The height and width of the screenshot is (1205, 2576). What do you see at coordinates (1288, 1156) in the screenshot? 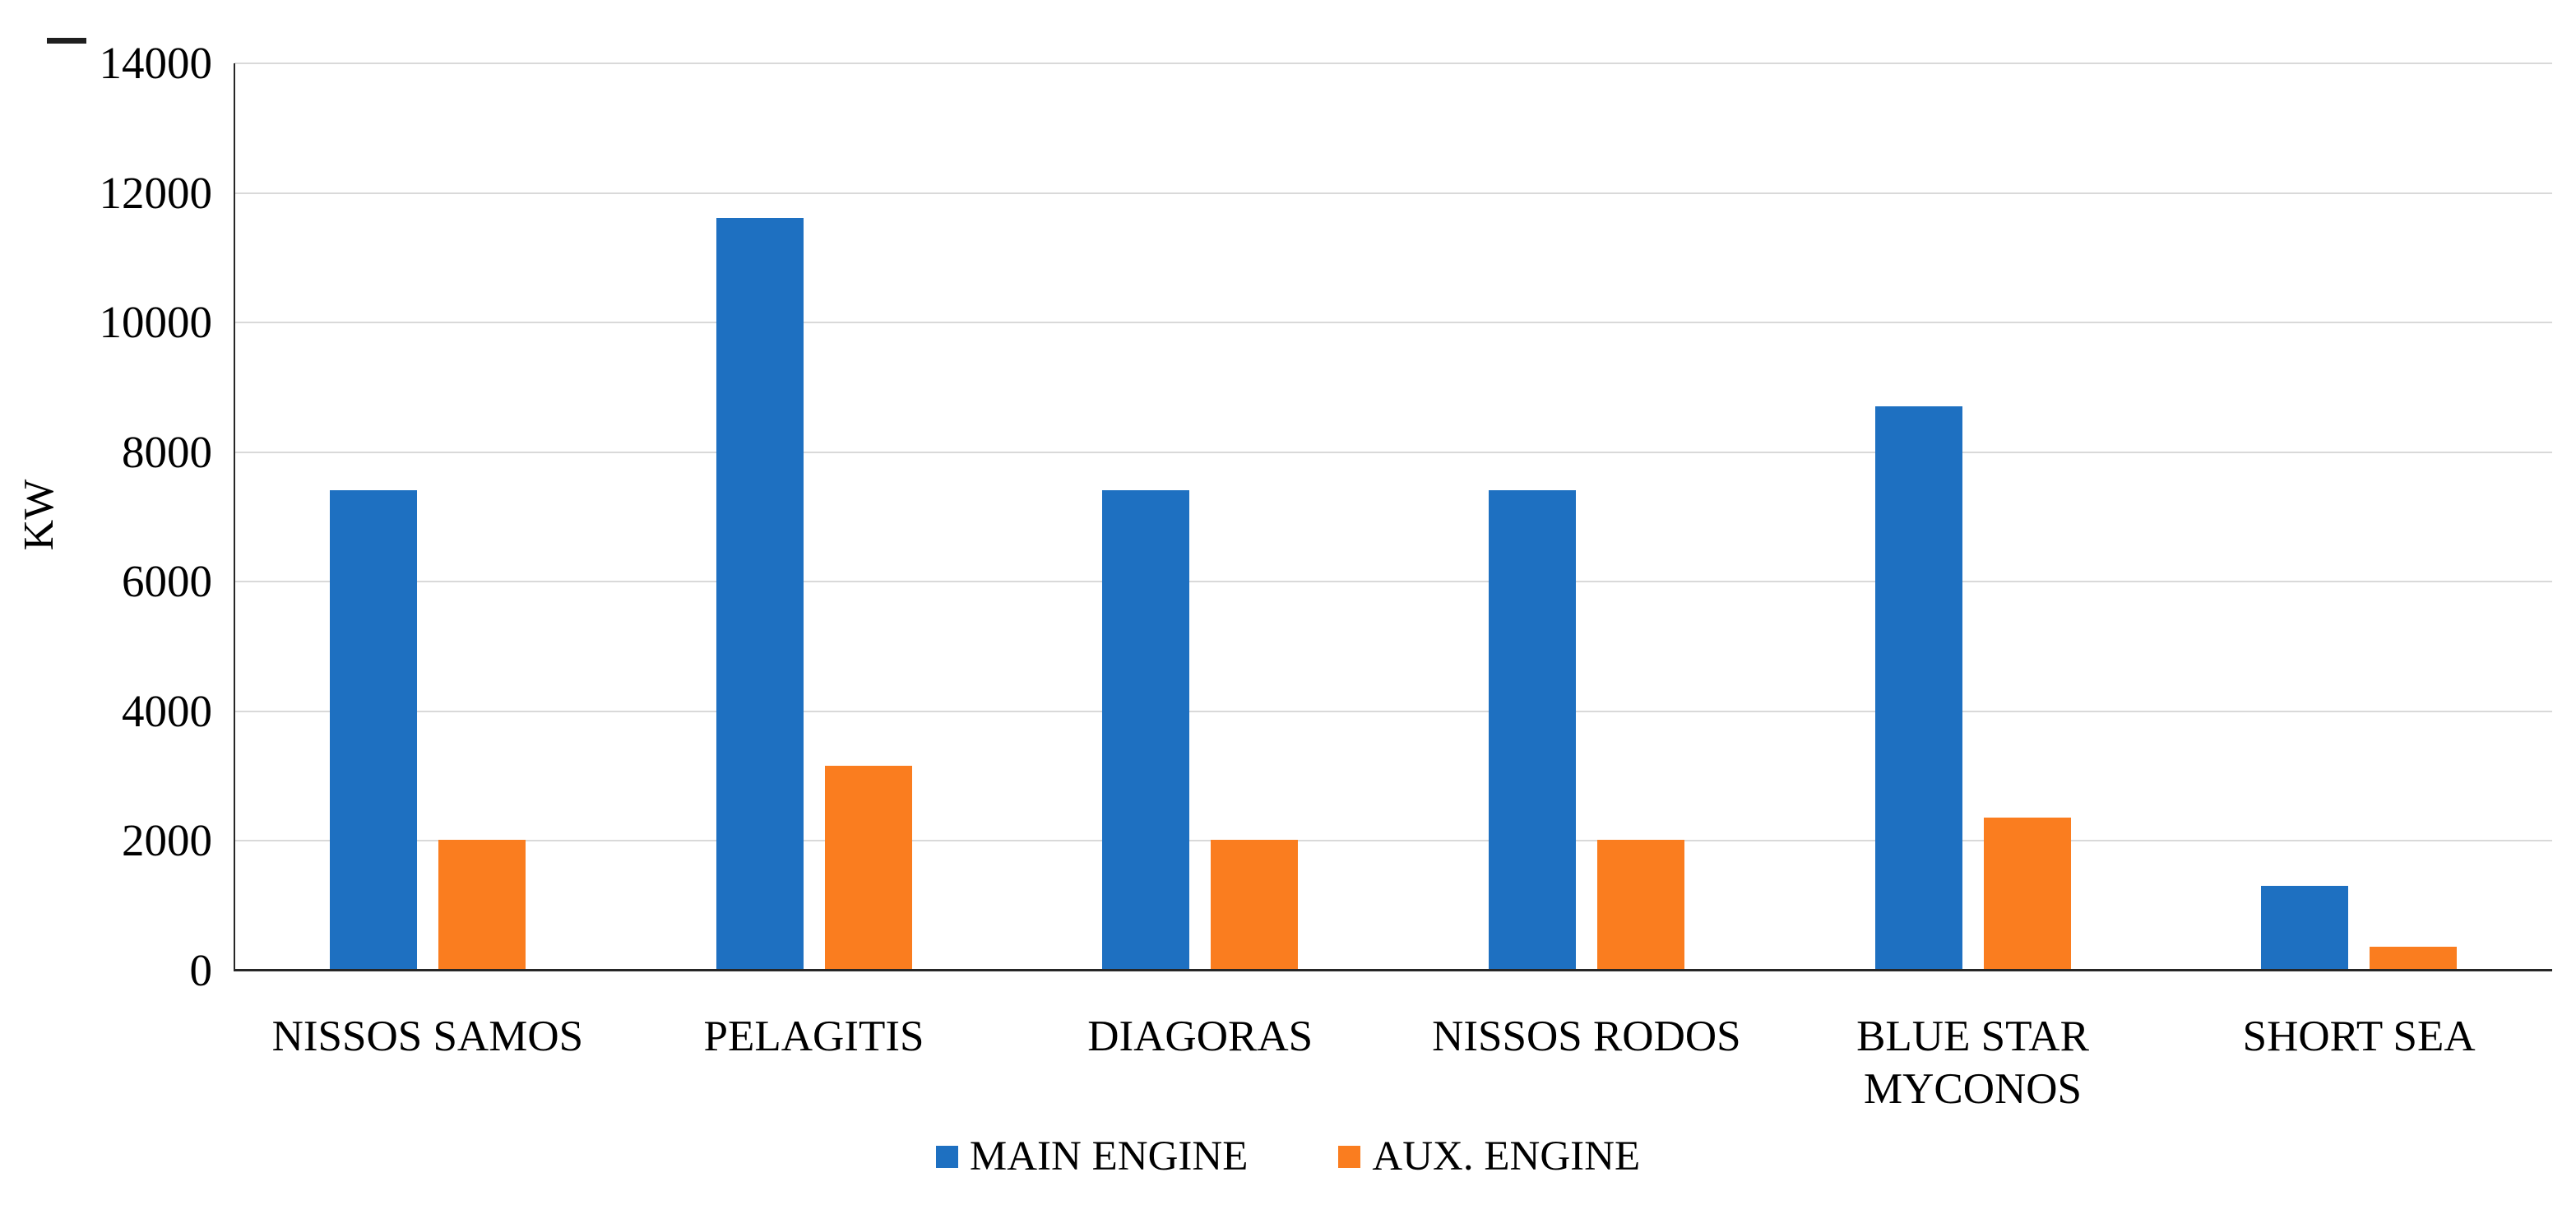
I see `legend: MAIN ENGINE AUX. ENGINE` at bounding box center [1288, 1156].